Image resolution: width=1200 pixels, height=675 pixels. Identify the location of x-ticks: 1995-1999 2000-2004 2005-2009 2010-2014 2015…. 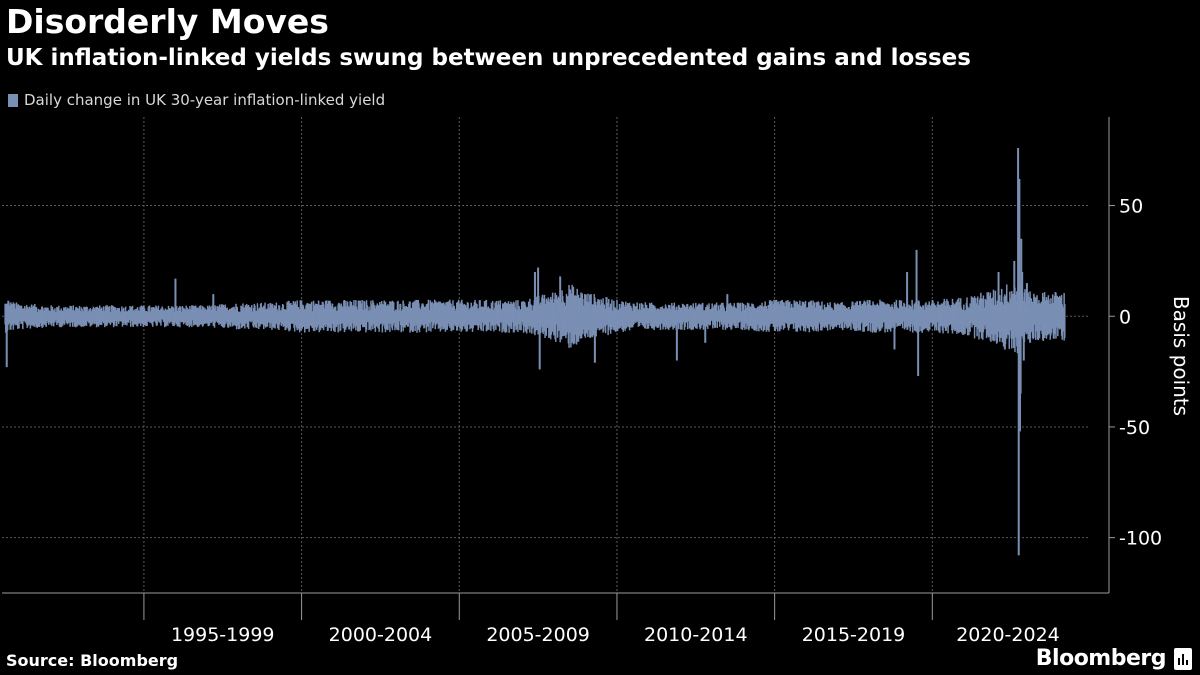
(601, 619).